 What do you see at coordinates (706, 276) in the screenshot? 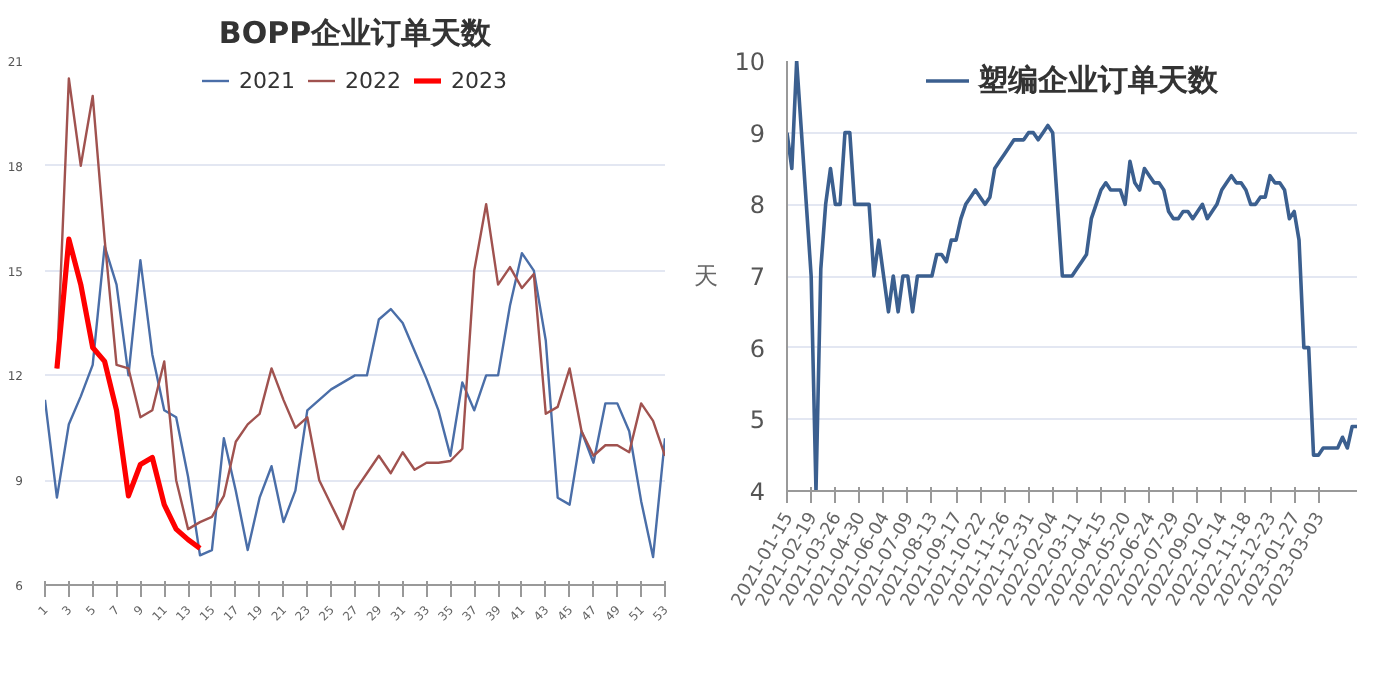
I see `y-axis-title: 天` at bounding box center [706, 276].